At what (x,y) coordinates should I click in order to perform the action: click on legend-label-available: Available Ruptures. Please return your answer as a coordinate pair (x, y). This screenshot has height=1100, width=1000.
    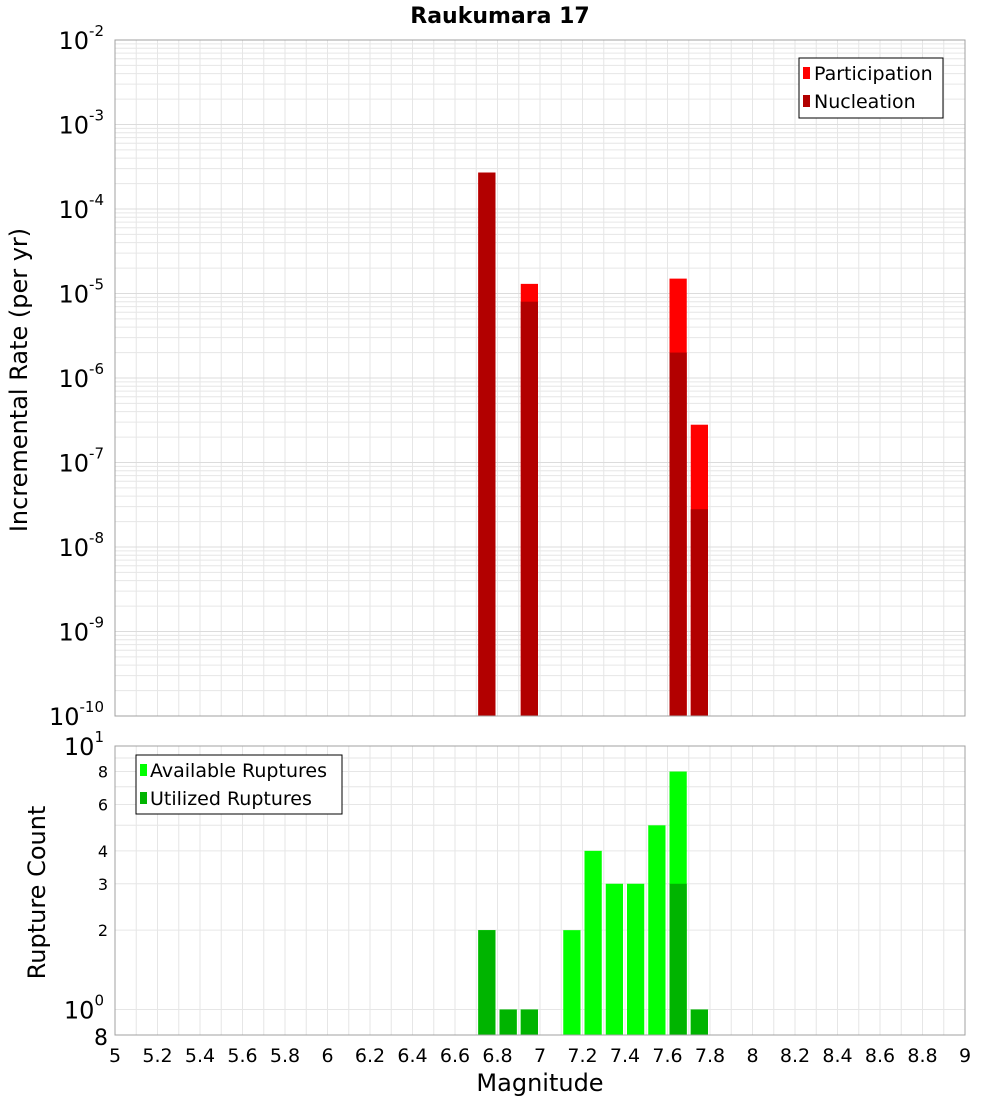
    Looking at the image, I should click on (238, 771).